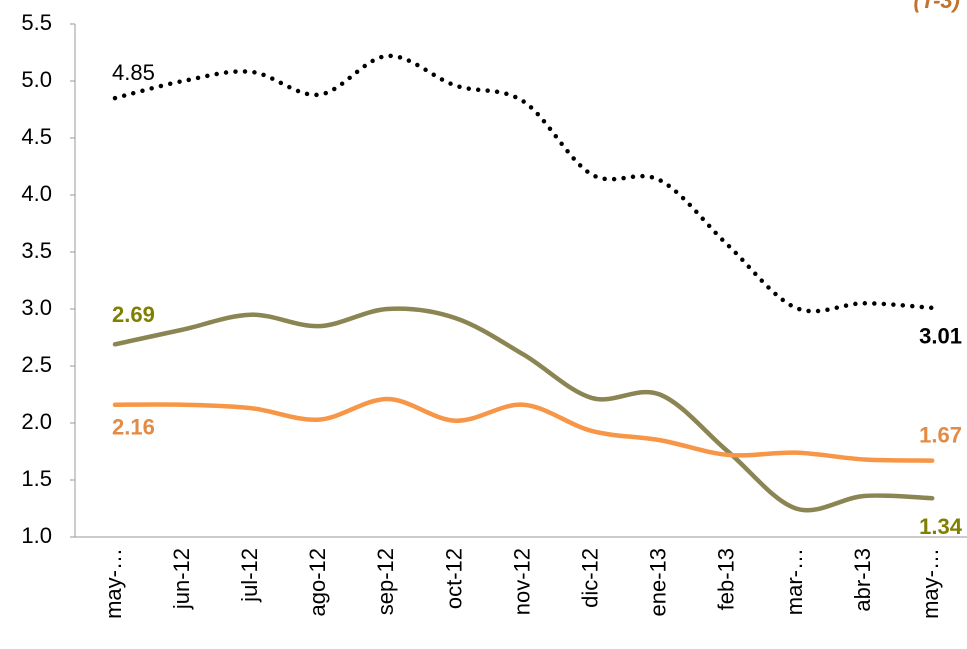 This screenshot has height=649, width=967. I want to click on x-tick-label: abr-13, so click(862, 580).